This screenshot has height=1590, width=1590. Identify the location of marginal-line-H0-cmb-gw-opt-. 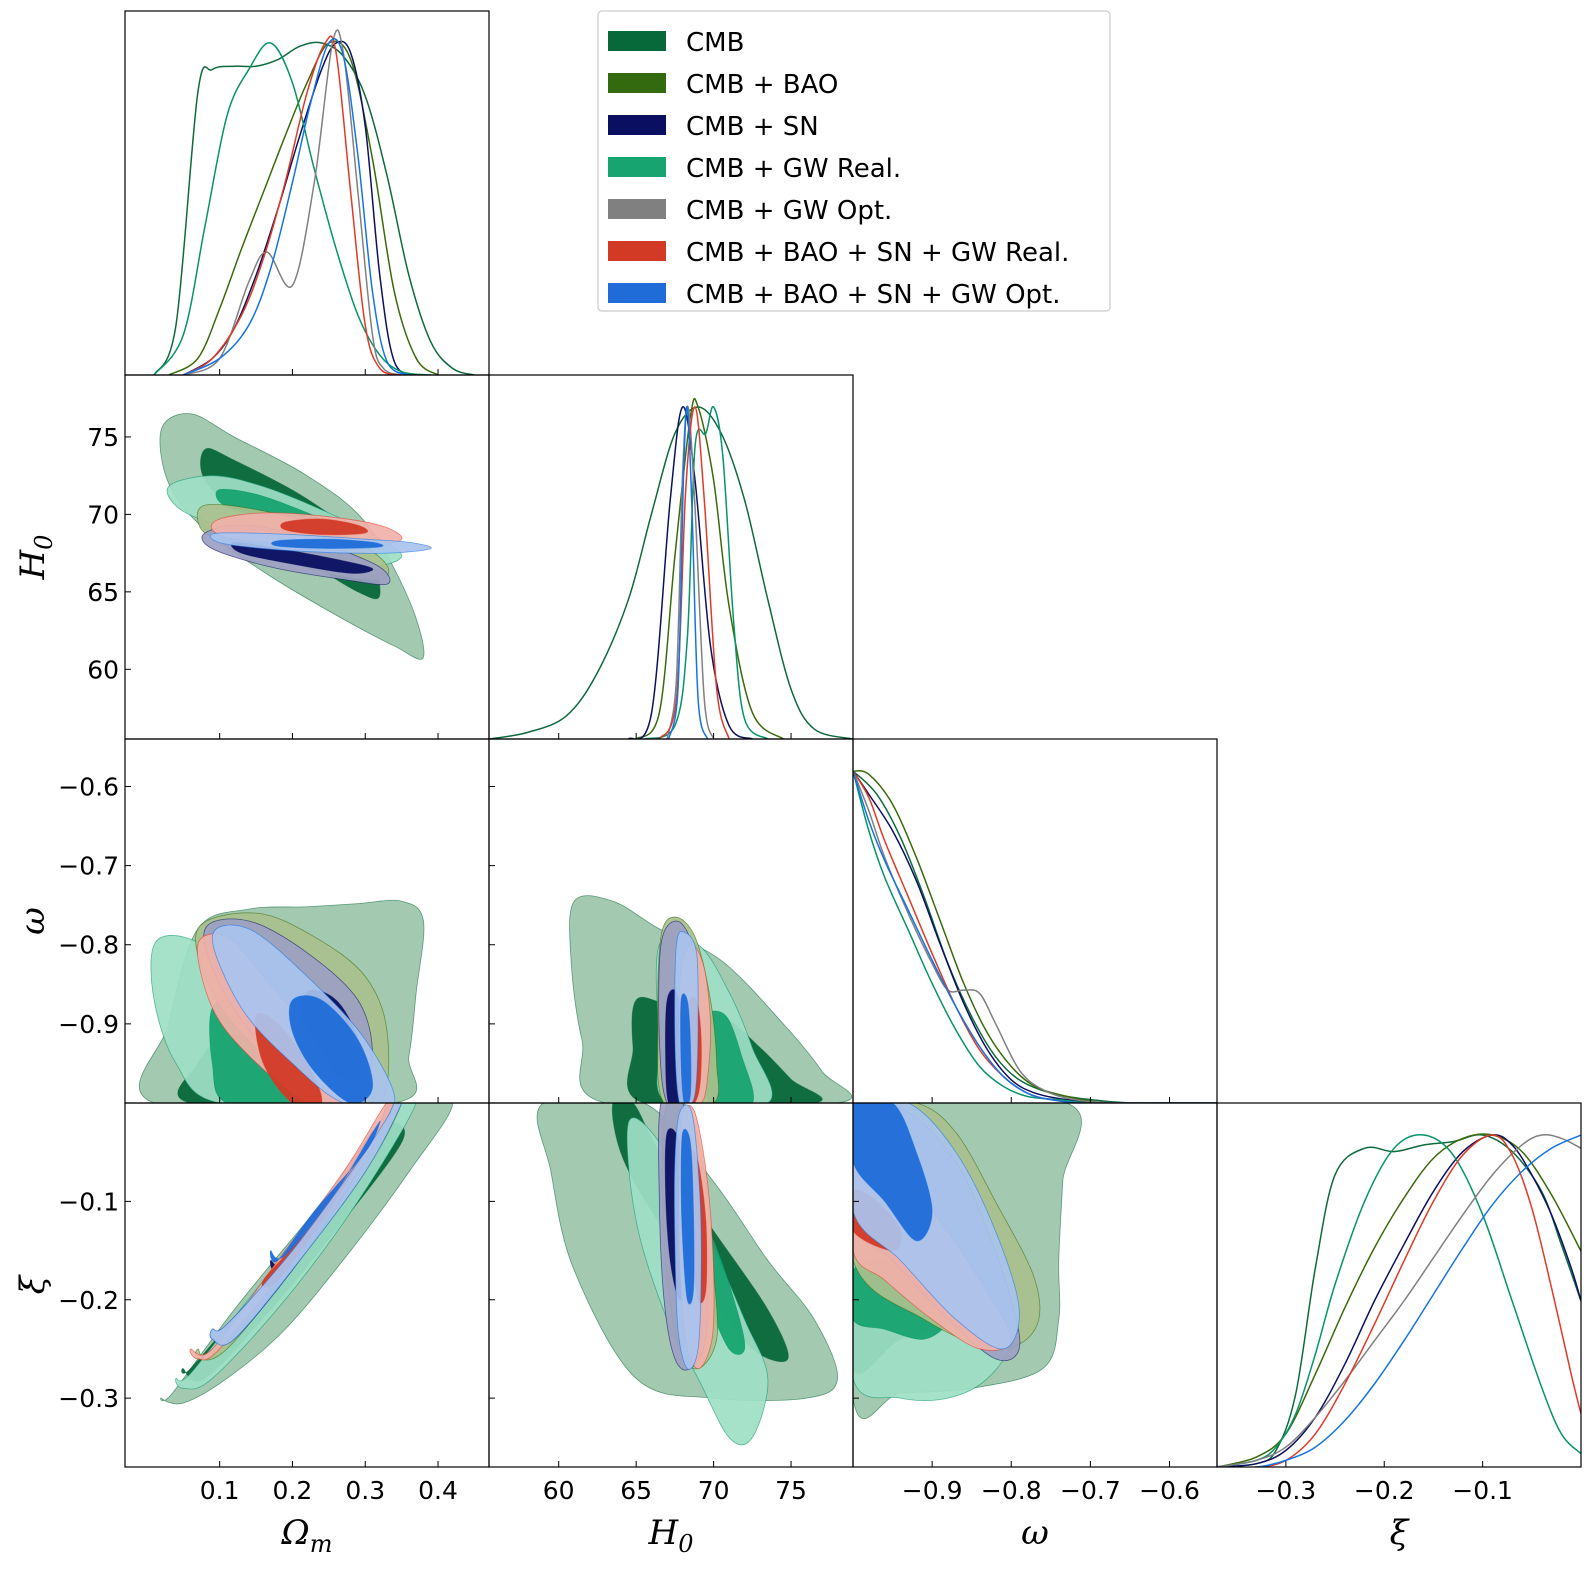
(690, 572).